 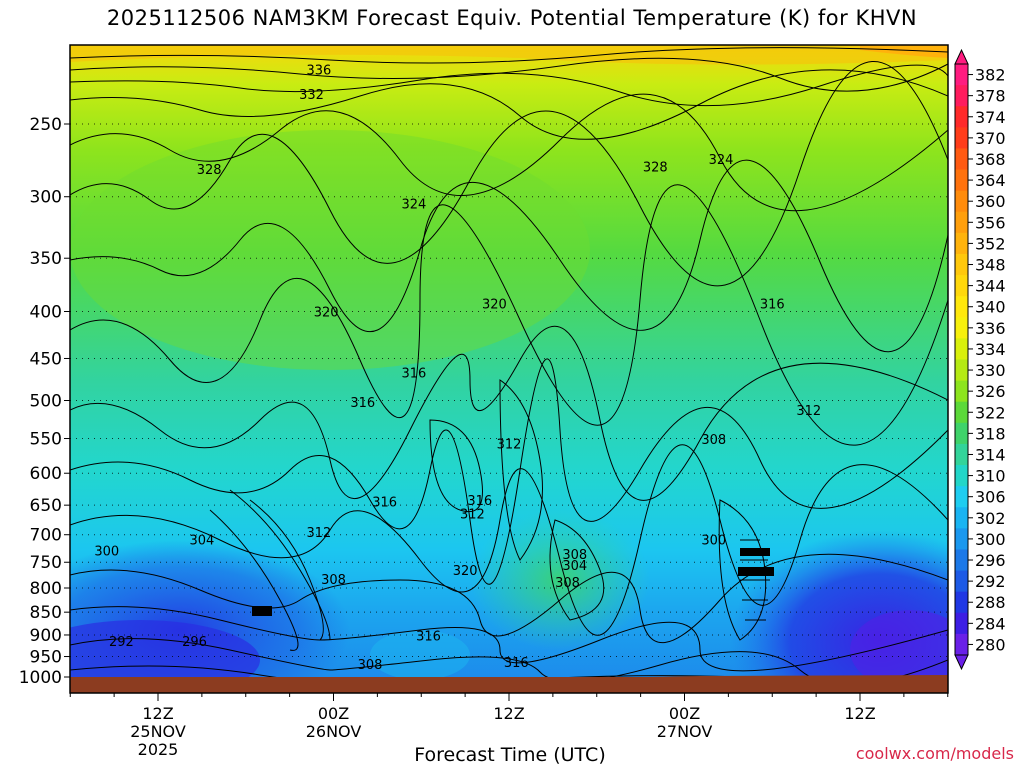 I want to click on y-tick-label: 800, so click(x=46, y=589).